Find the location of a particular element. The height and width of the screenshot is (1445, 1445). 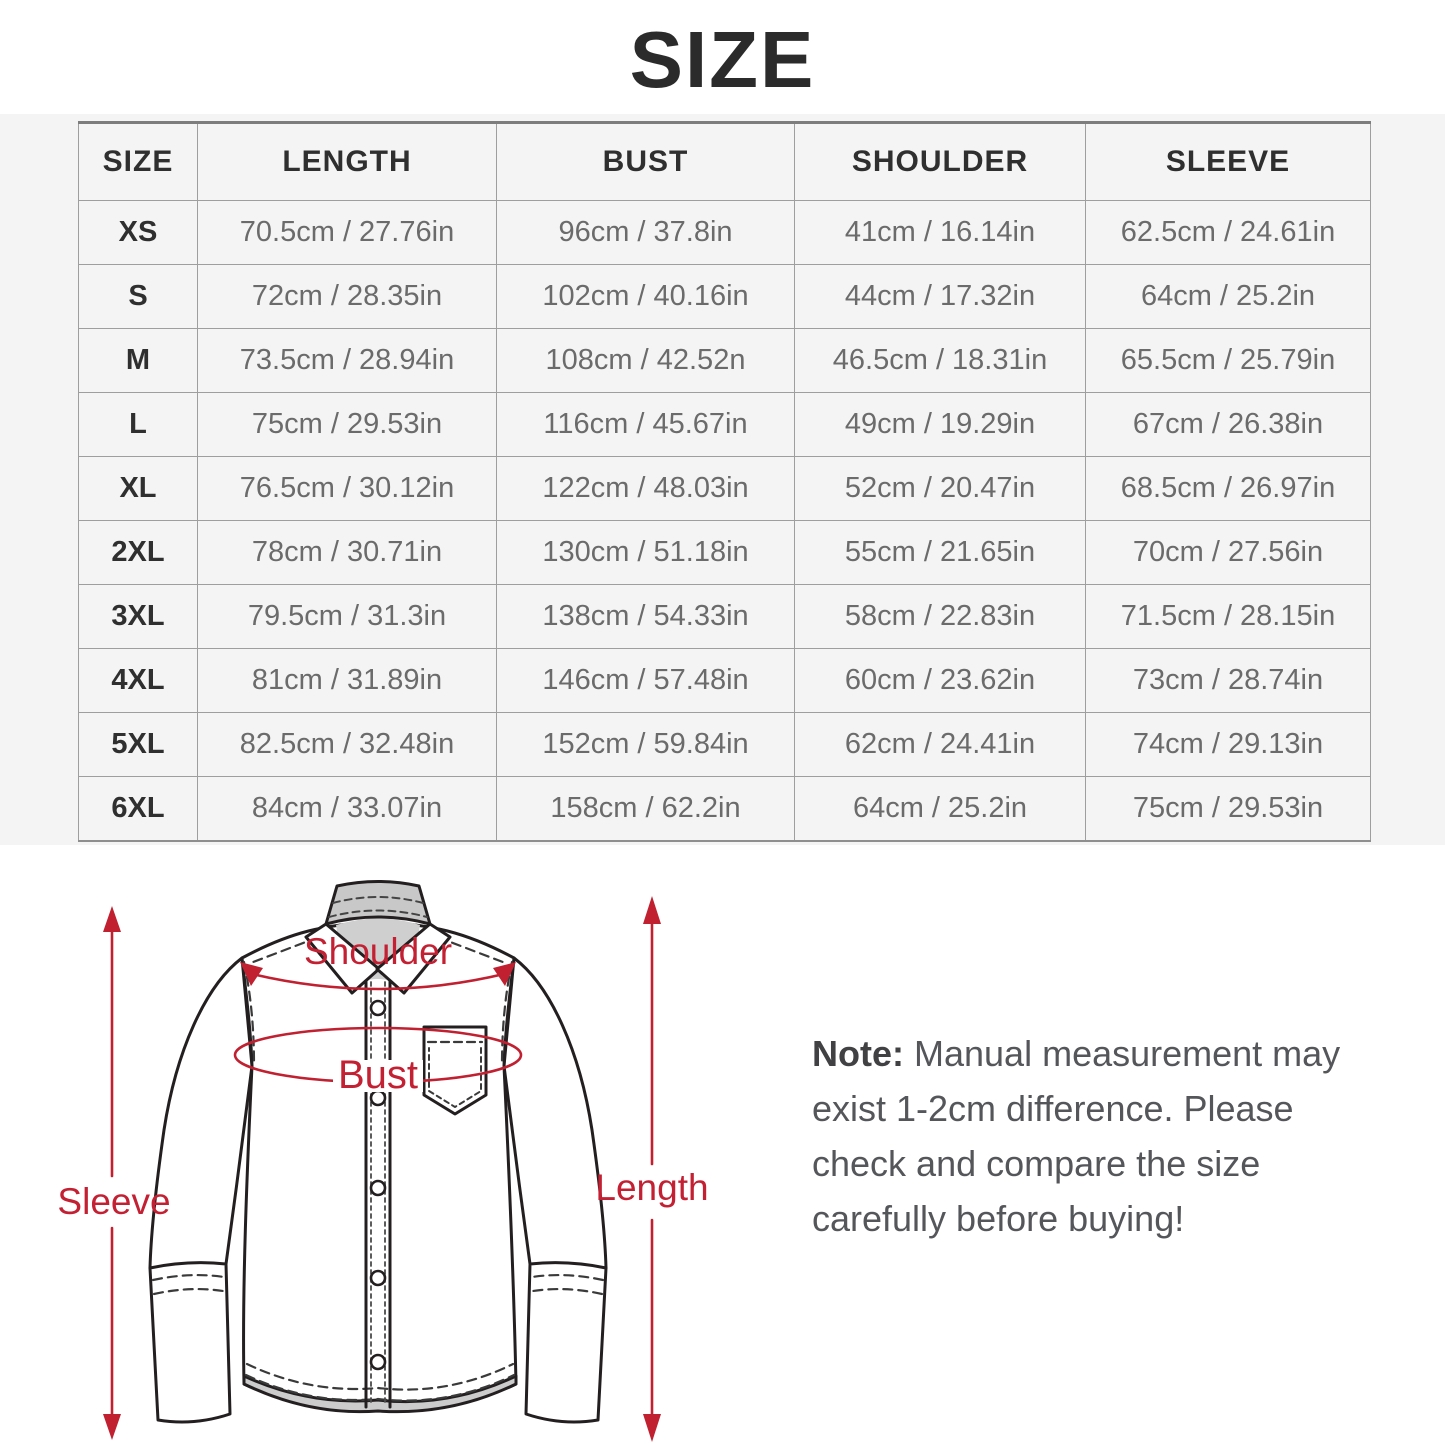

bust-label-backing is located at coordinates (378, 1076).